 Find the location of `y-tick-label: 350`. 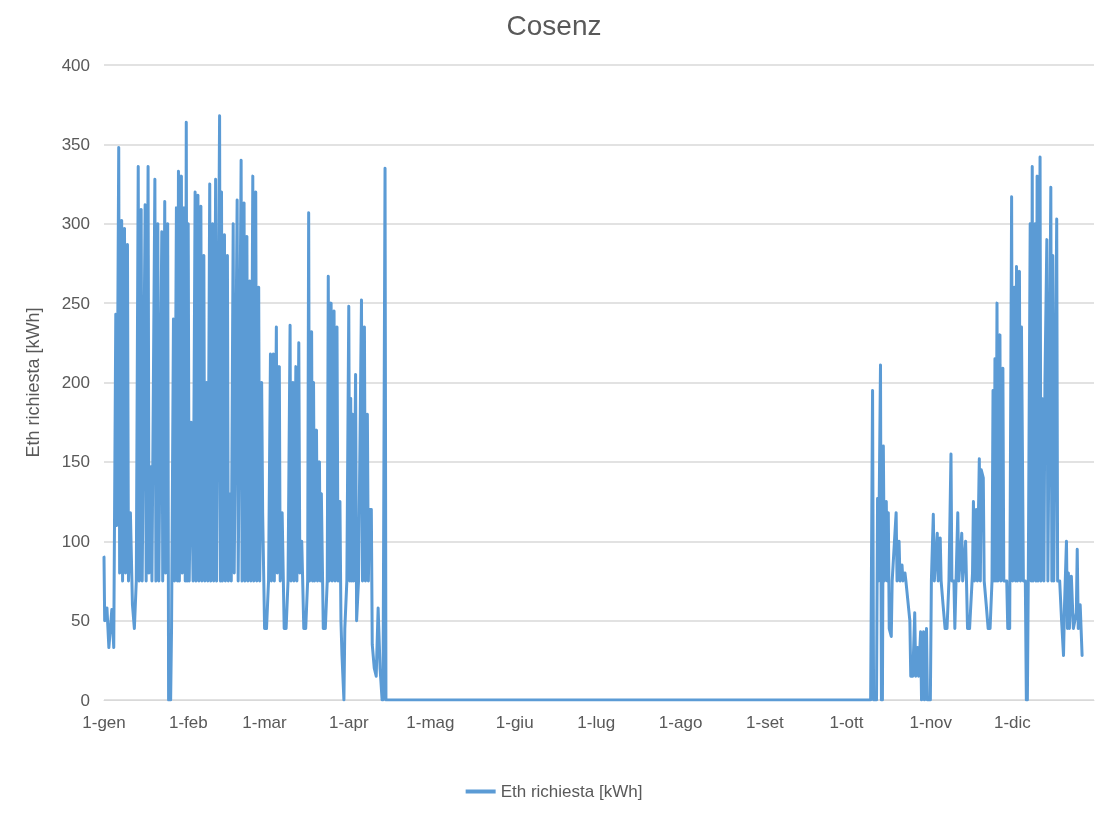

y-tick-label: 350 is located at coordinates (75, 144).